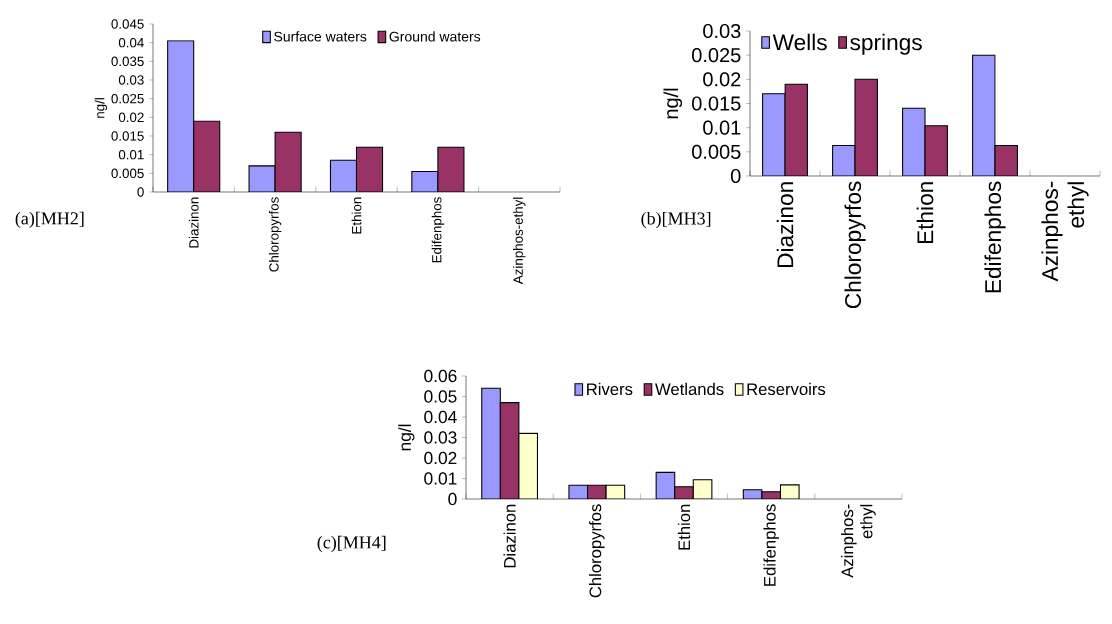  Describe the element at coordinates (886, 44) in the screenshot. I see `legend-label: springs` at that location.